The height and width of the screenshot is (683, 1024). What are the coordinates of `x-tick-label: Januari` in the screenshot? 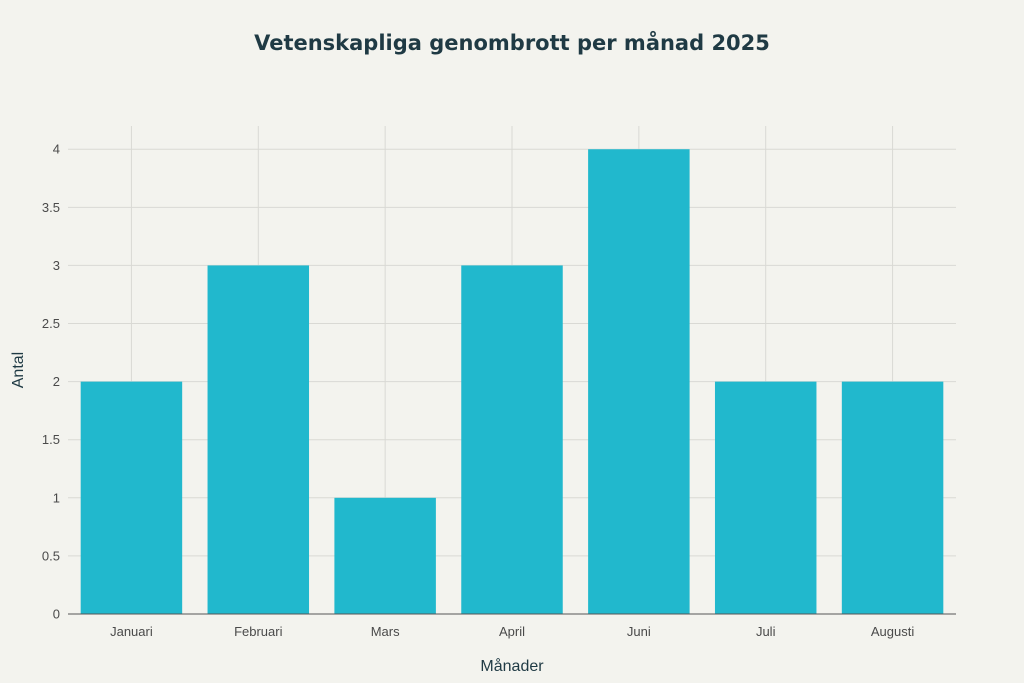 It's located at (131, 631).